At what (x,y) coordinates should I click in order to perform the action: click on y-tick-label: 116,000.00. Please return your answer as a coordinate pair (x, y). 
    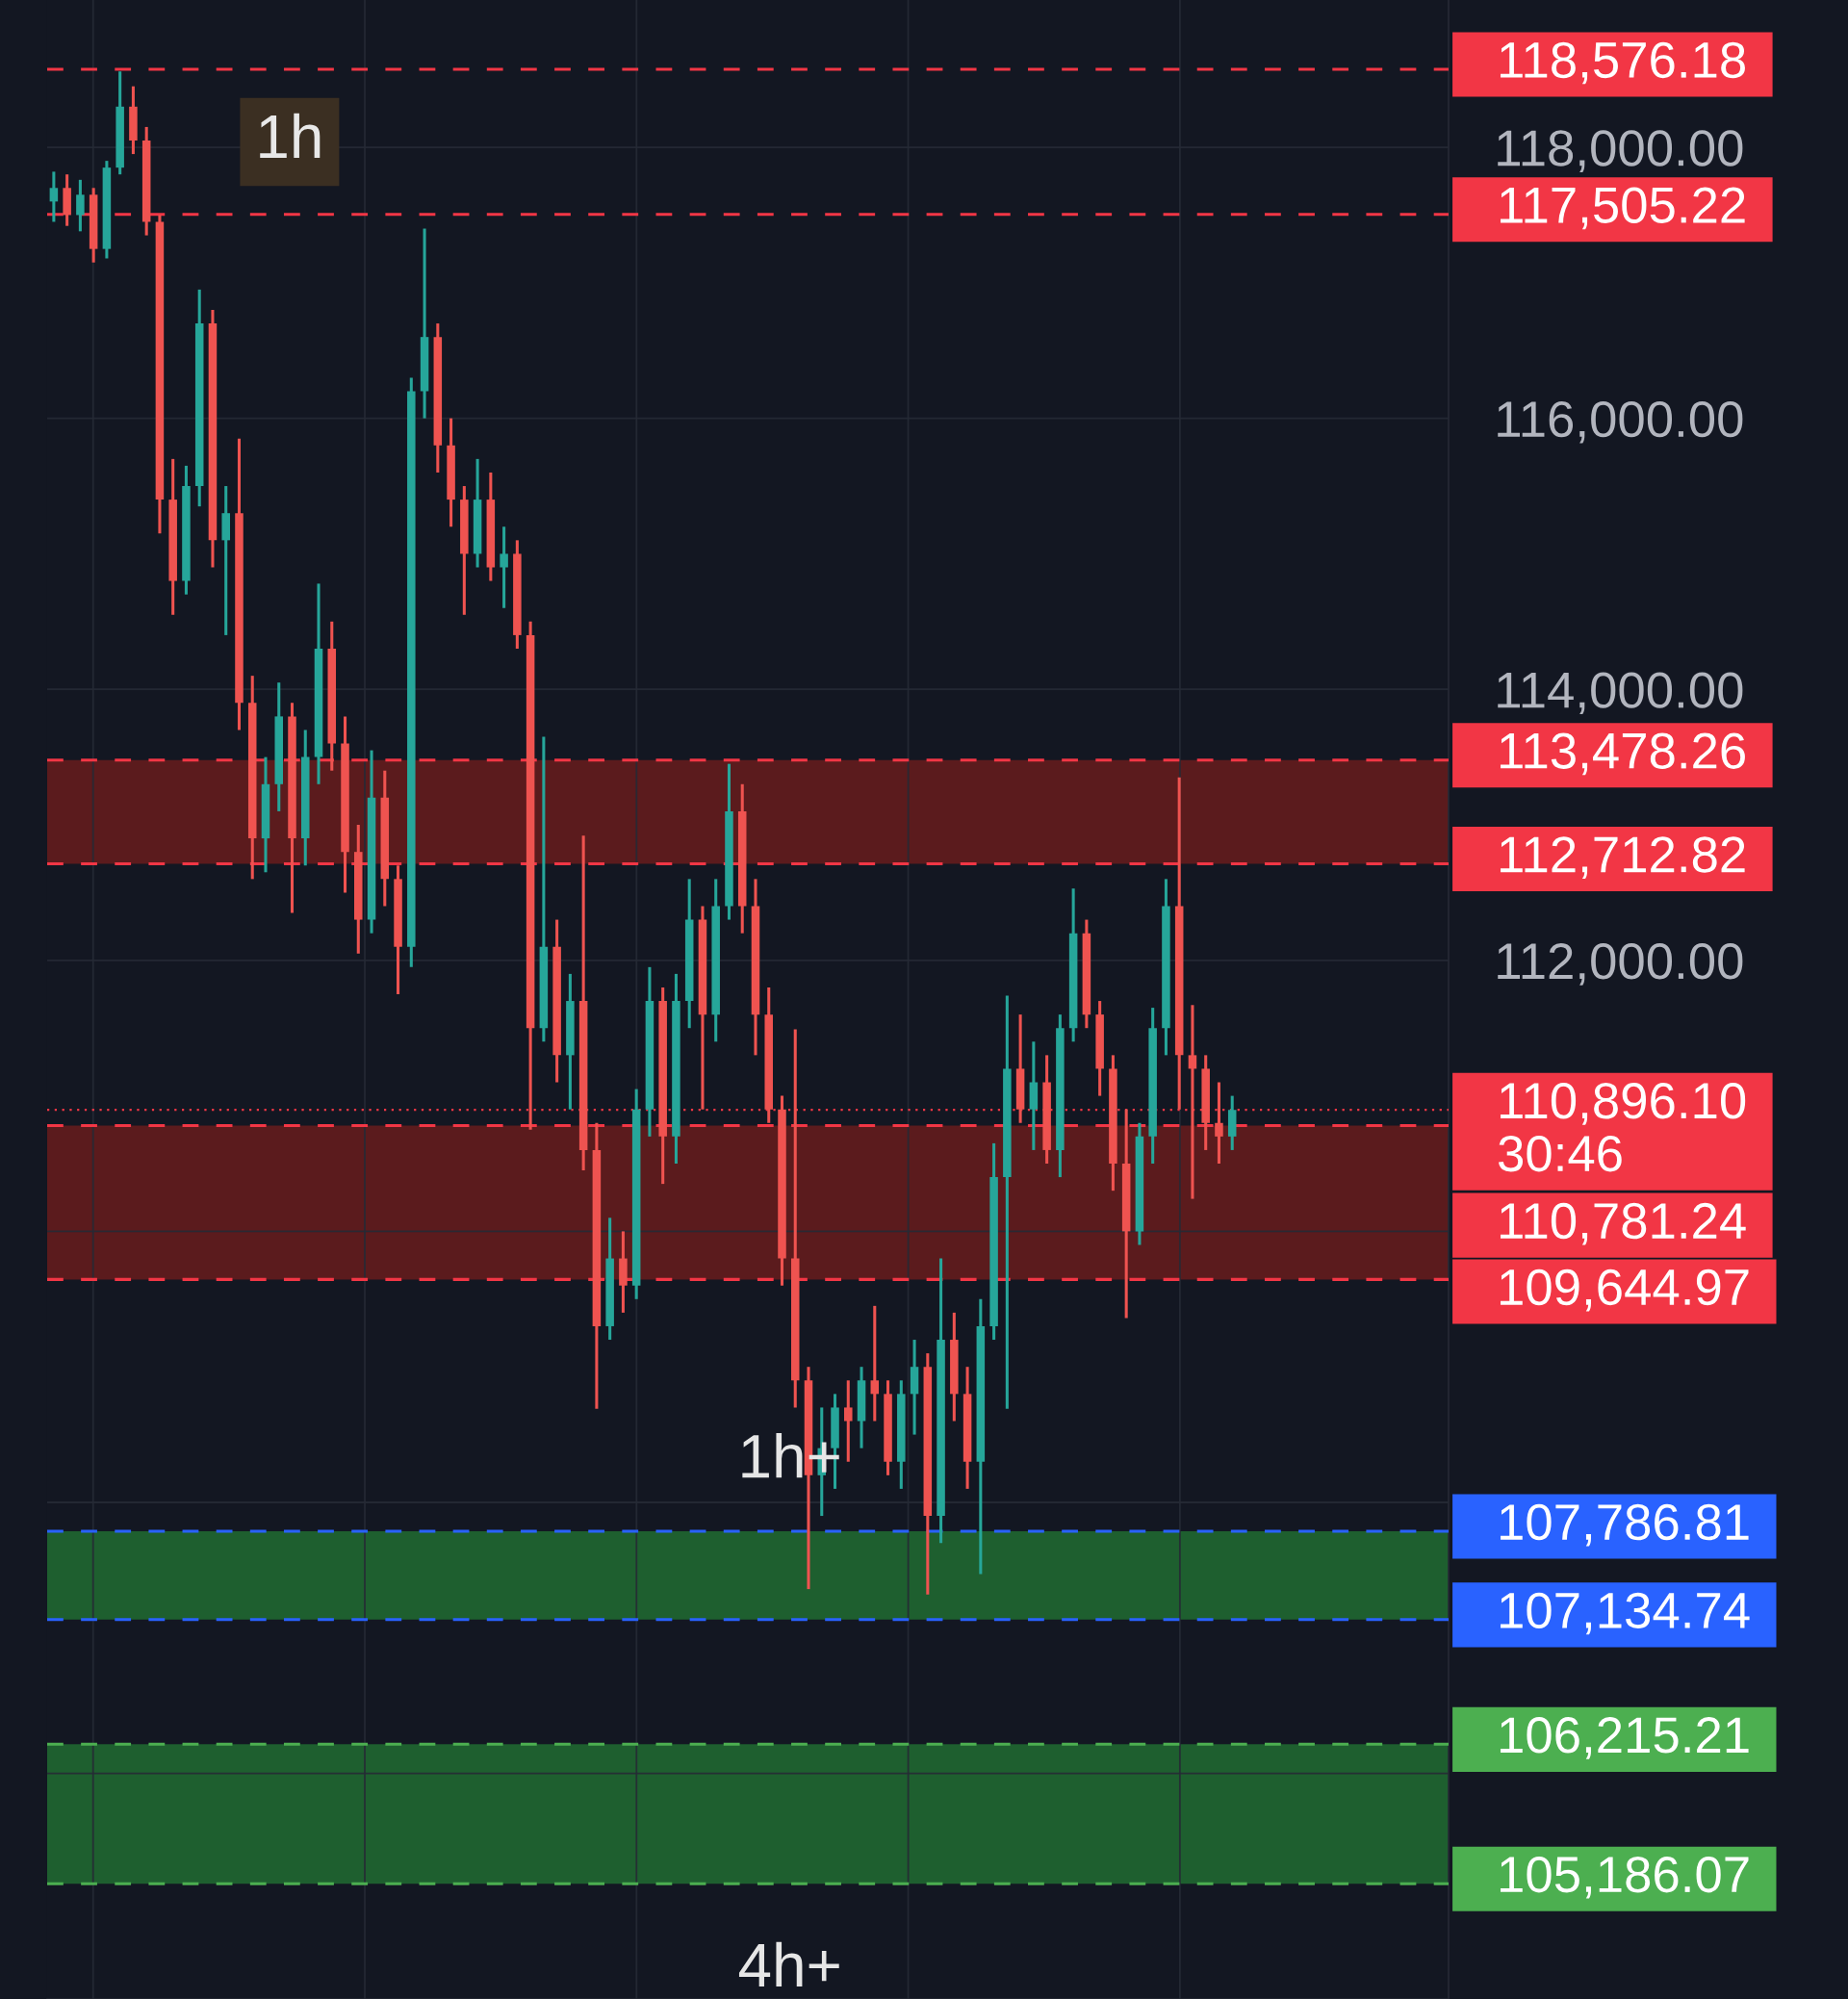
    Looking at the image, I should click on (1620, 422).